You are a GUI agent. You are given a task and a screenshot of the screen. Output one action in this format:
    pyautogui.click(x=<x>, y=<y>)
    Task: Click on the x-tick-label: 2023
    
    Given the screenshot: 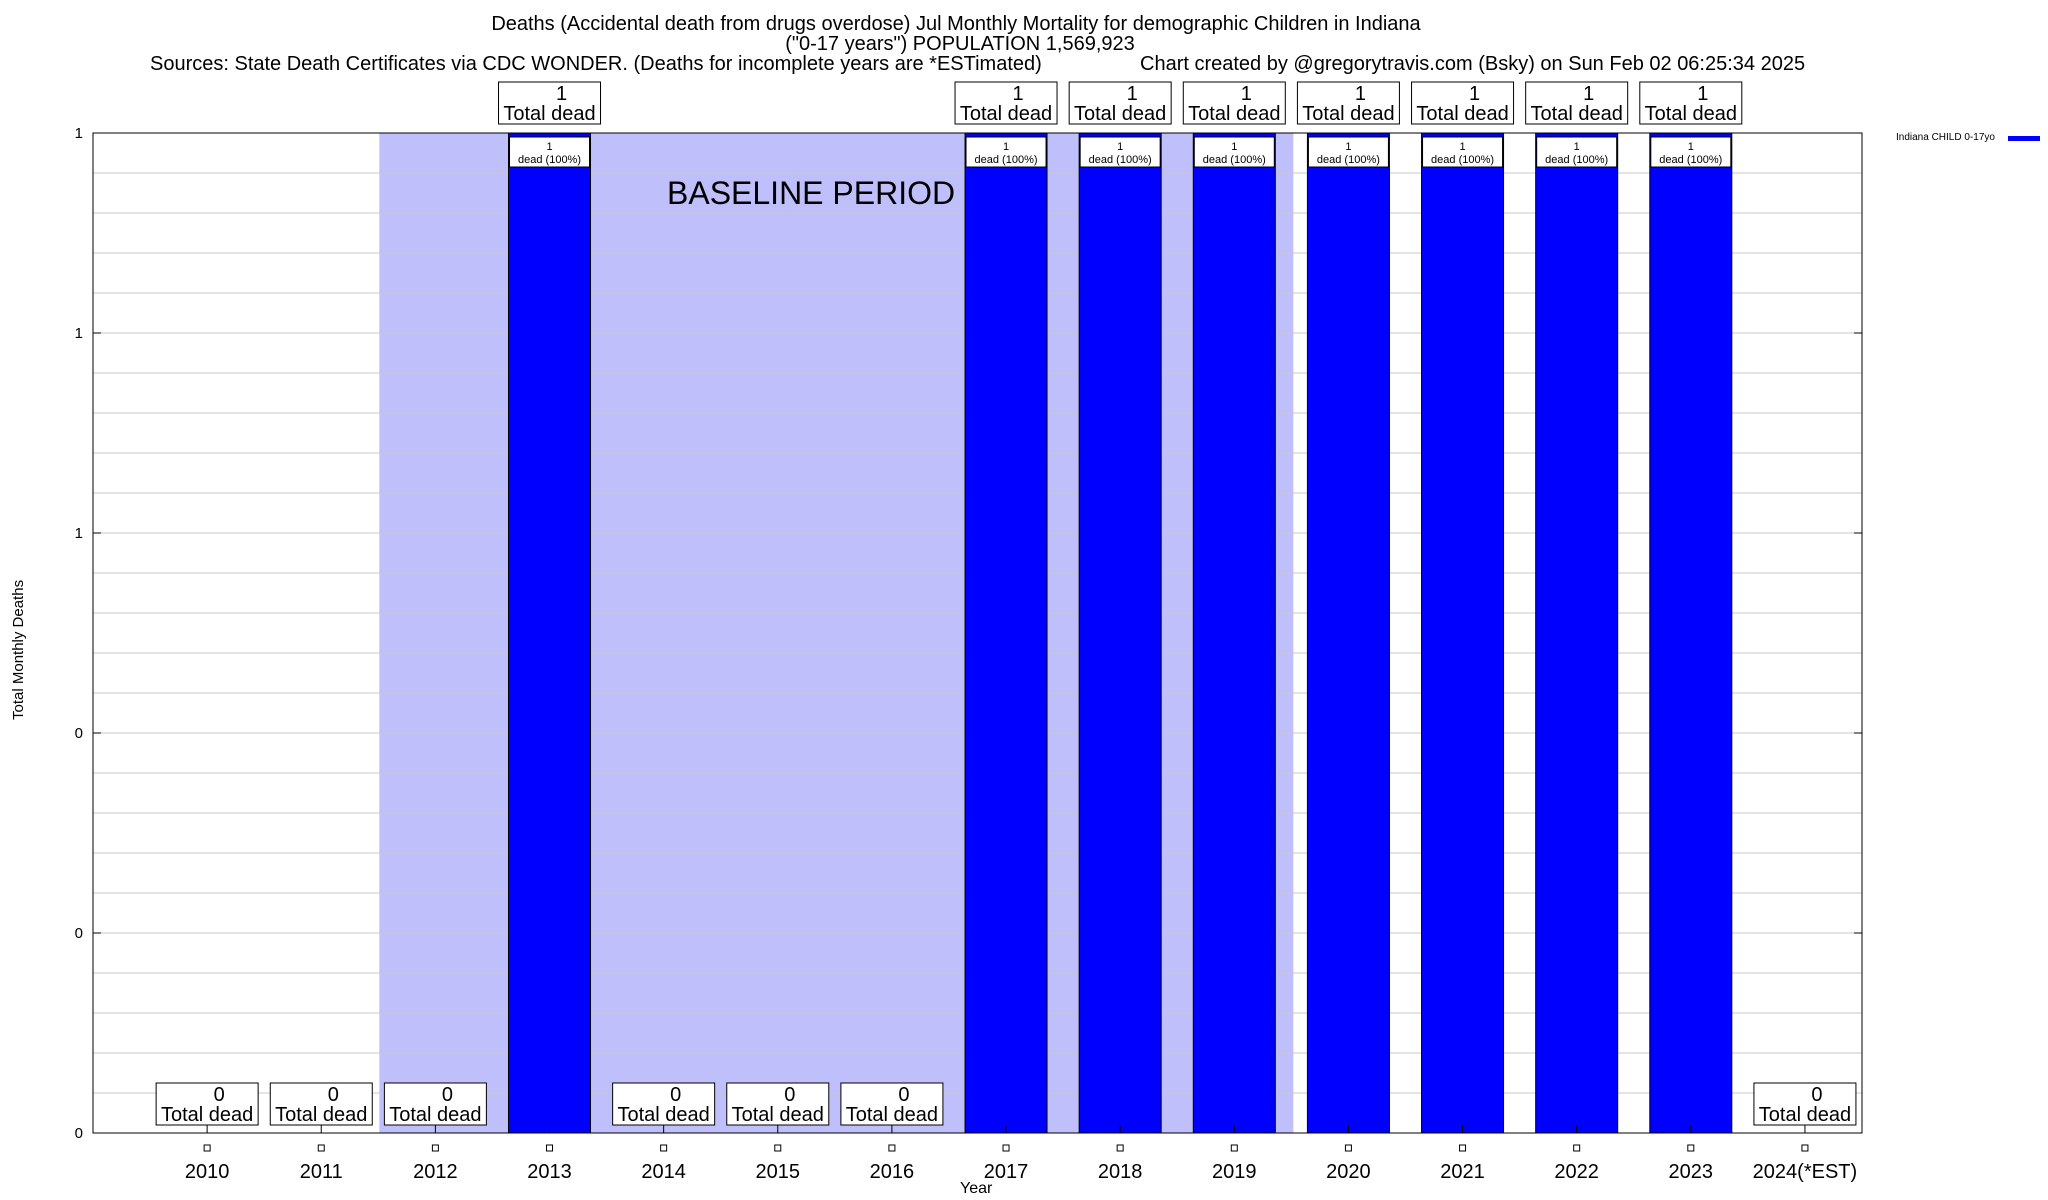 What is the action you would take?
    pyautogui.click(x=1691, y=1172)
    